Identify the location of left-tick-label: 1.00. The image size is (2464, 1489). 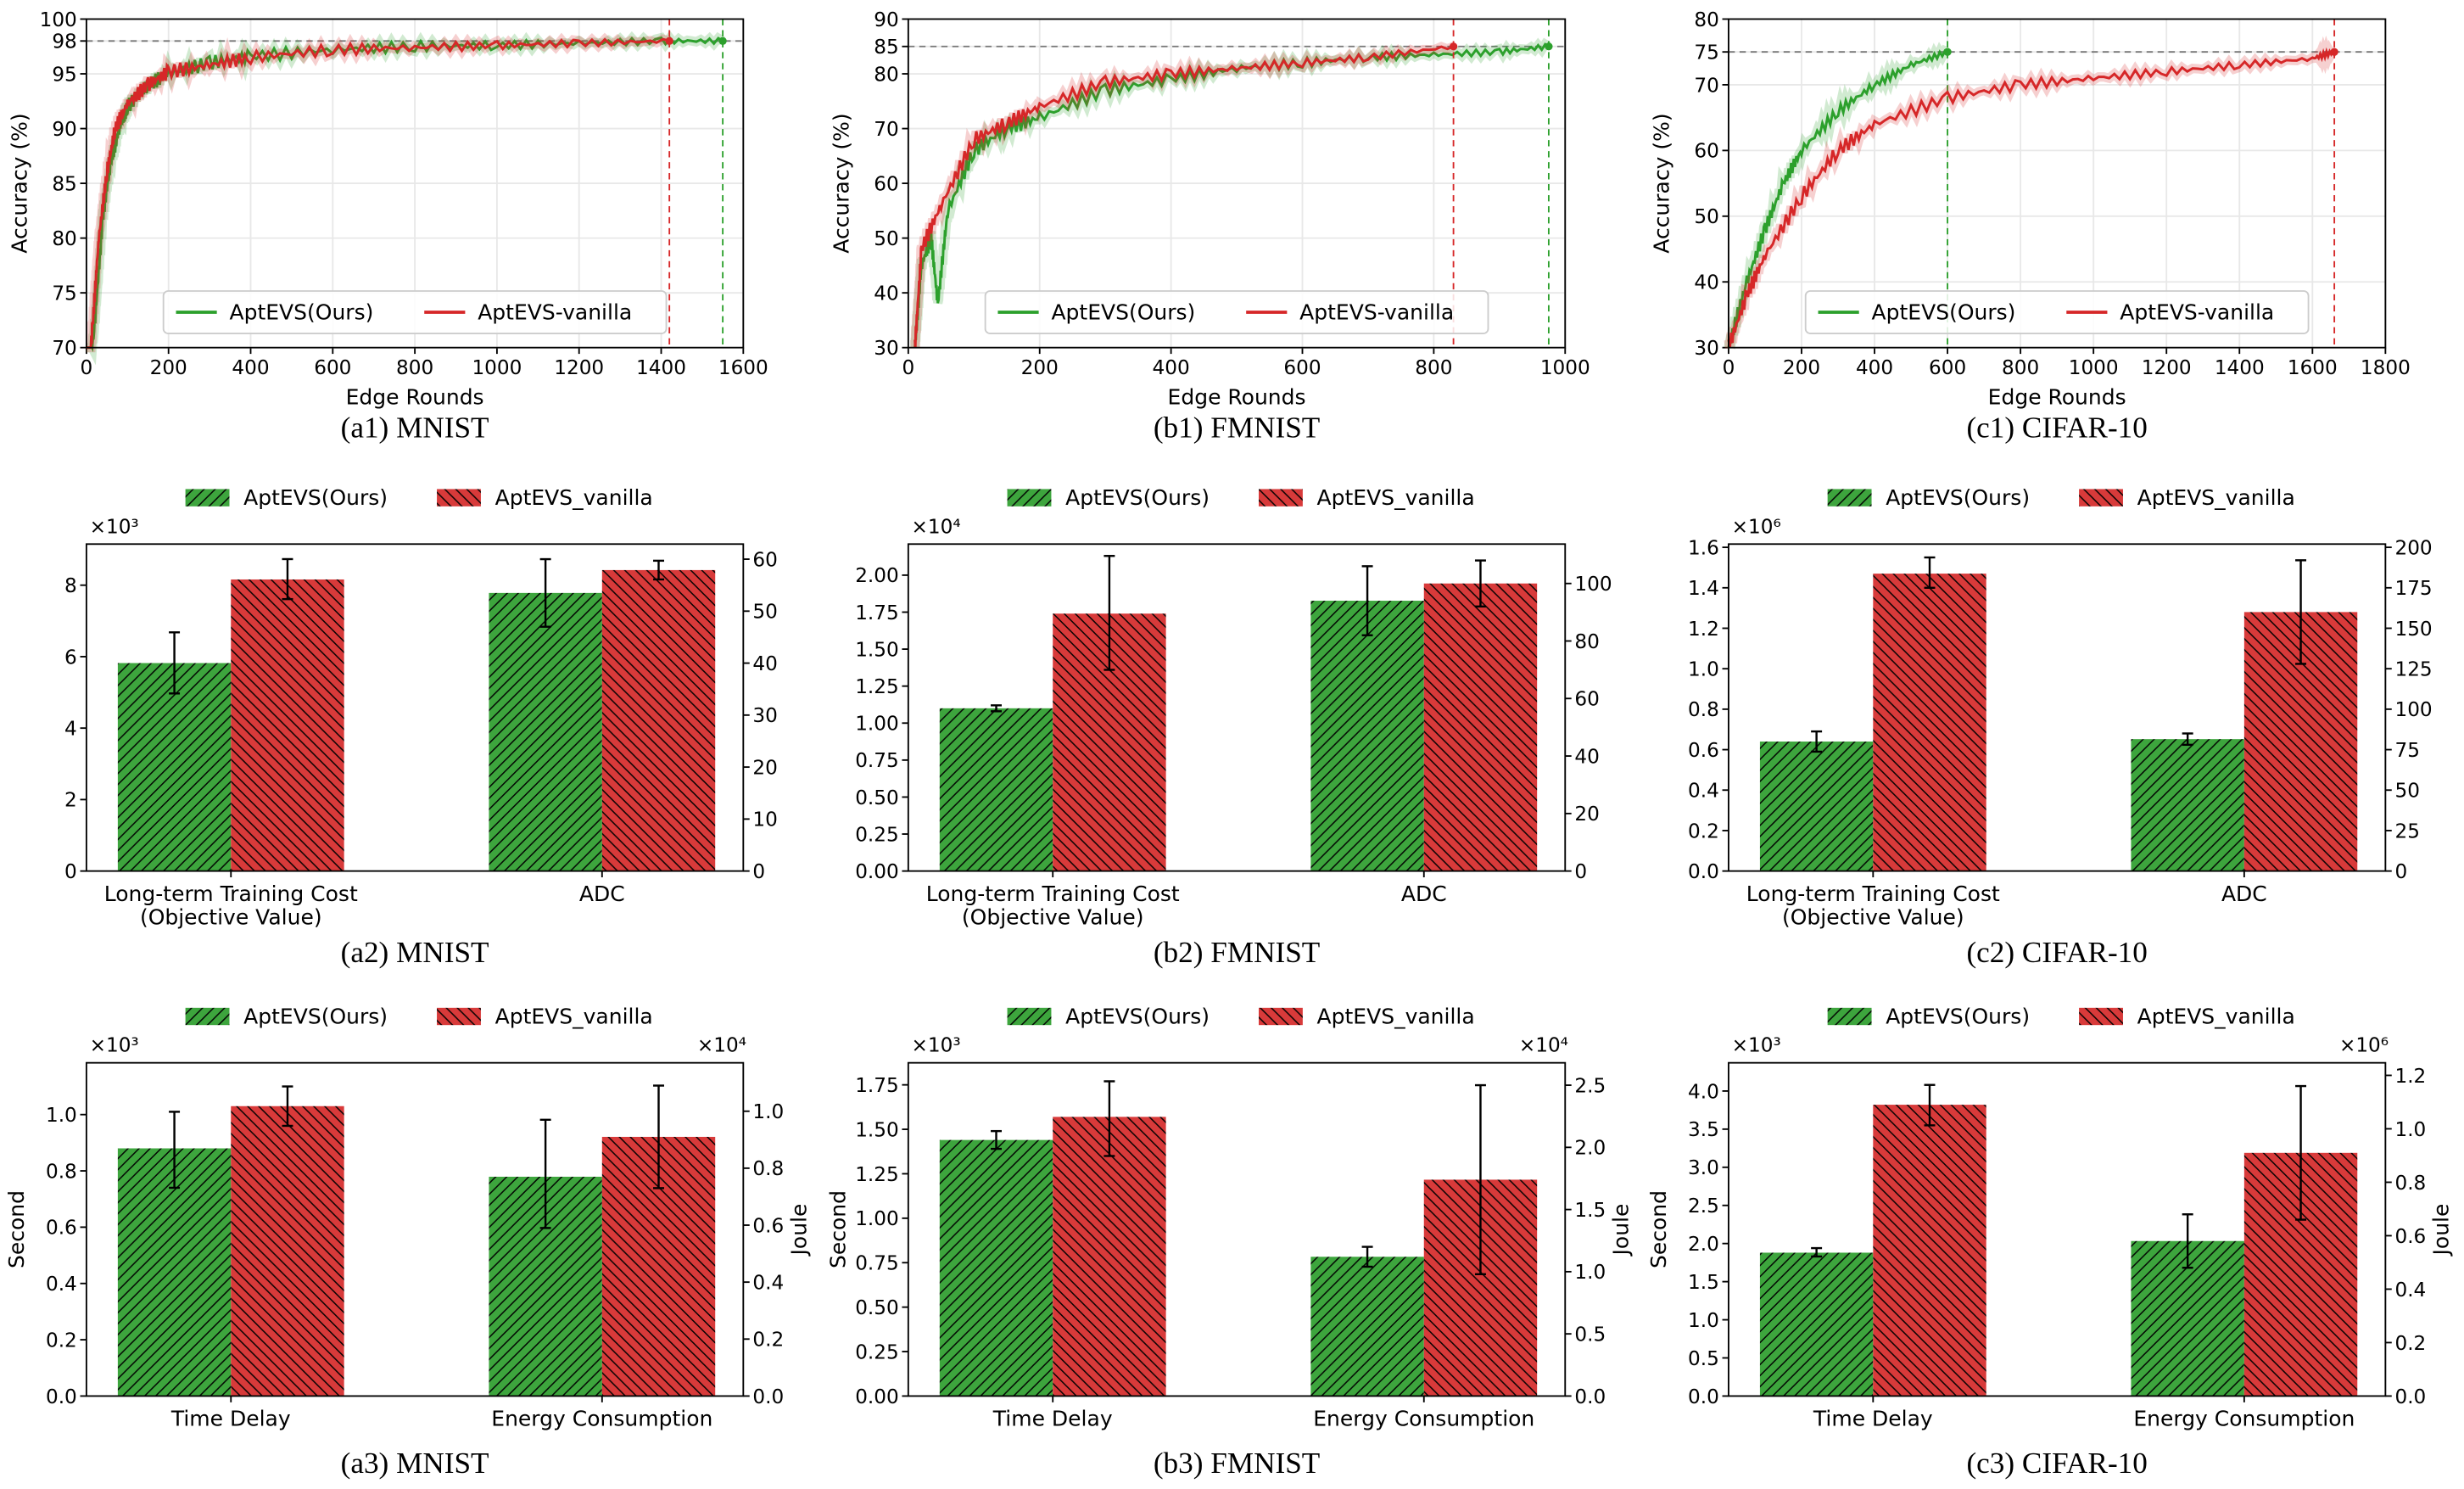
(877, 1219).